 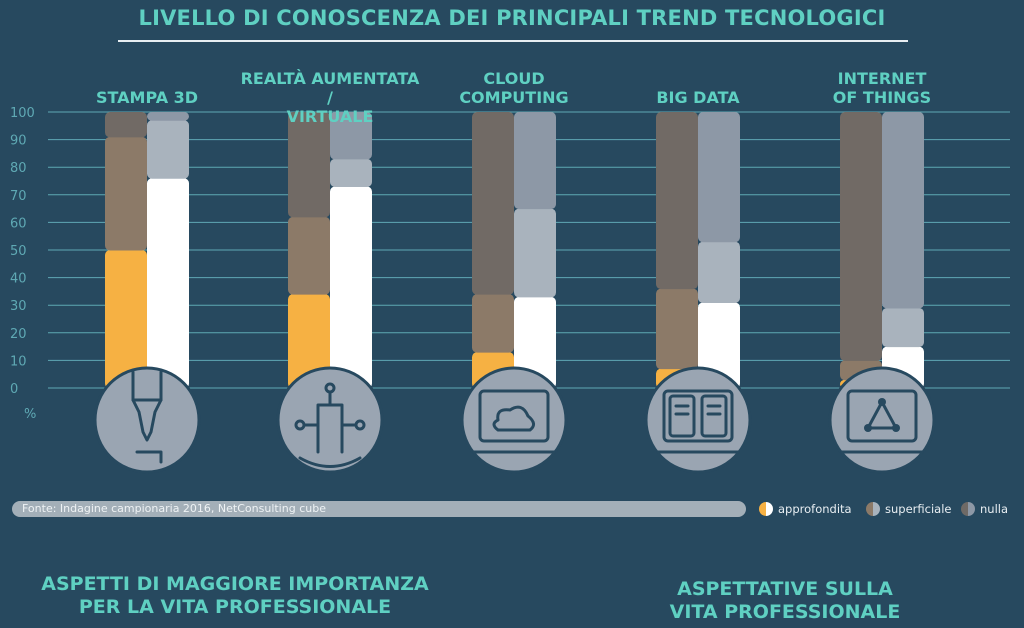 I want to click on category-label-line-2: COMPUTING, so click(x=514, y=97).